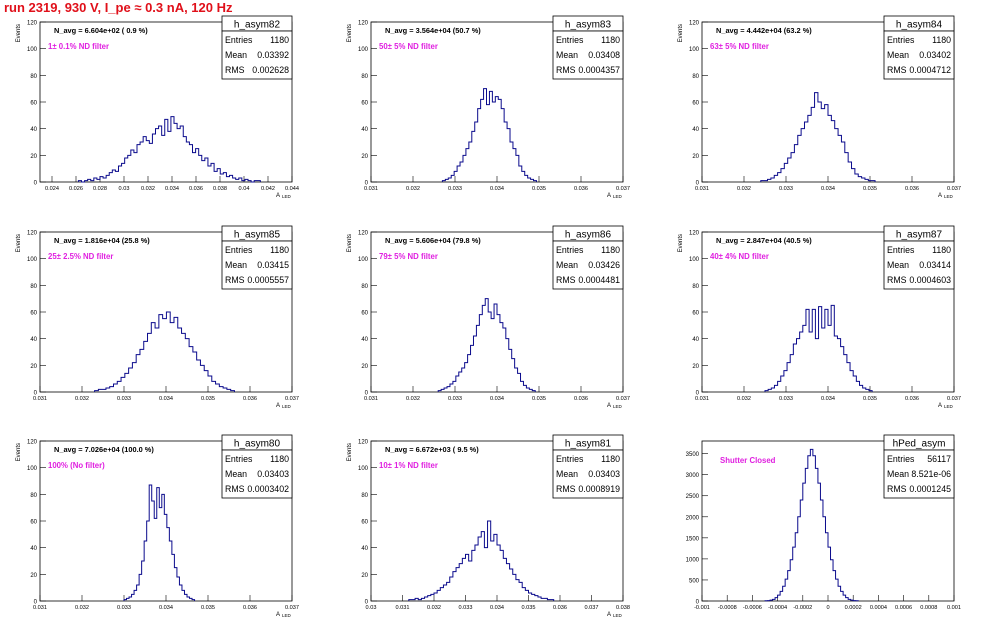 Image resolution: width=996 pixels, height=622 pixels. I want to click on x-tick-label: 0.038, so click(220, 189).